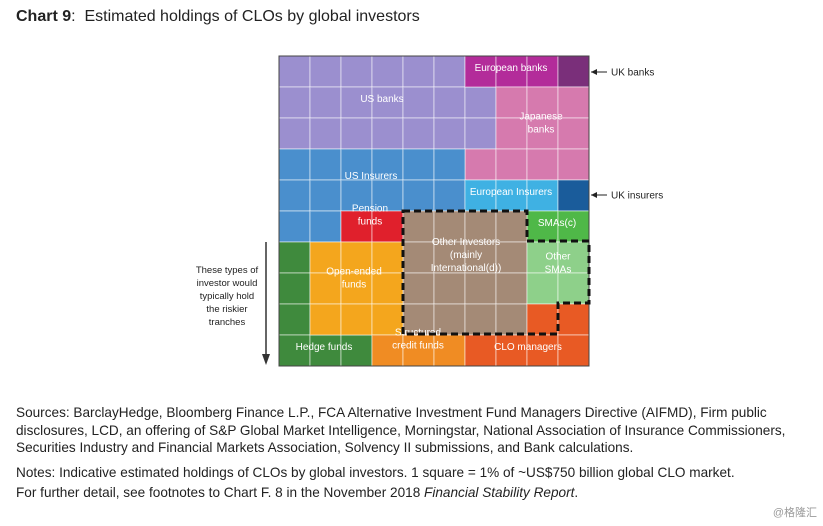  Describe the element at coordinates (372, 195) in the screenshot. I see `category-us-insurers` at that location.